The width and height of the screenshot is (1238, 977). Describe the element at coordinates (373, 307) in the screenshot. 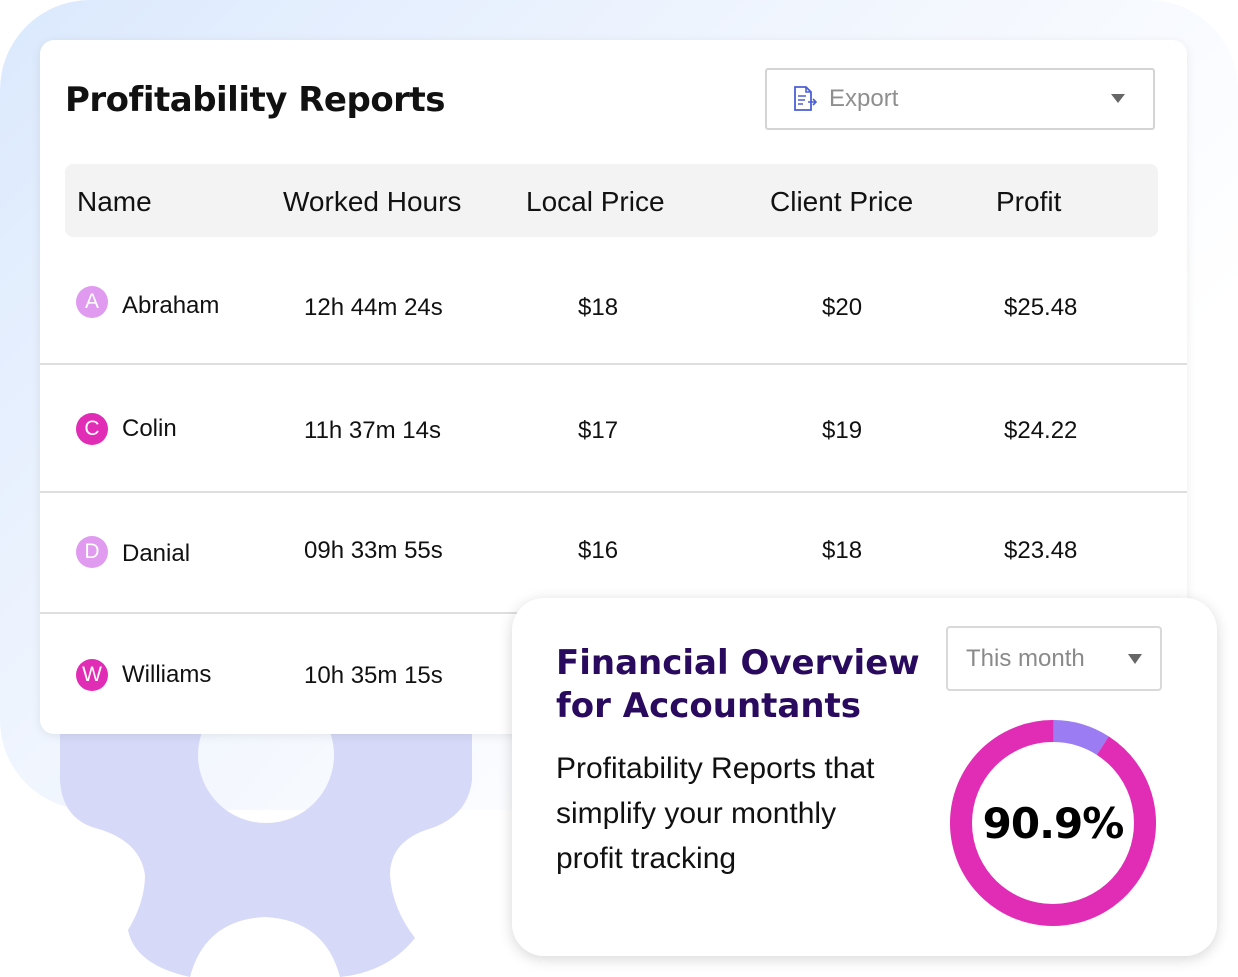

I see `row-worked-hours: 12h 44m 24s` at that location.